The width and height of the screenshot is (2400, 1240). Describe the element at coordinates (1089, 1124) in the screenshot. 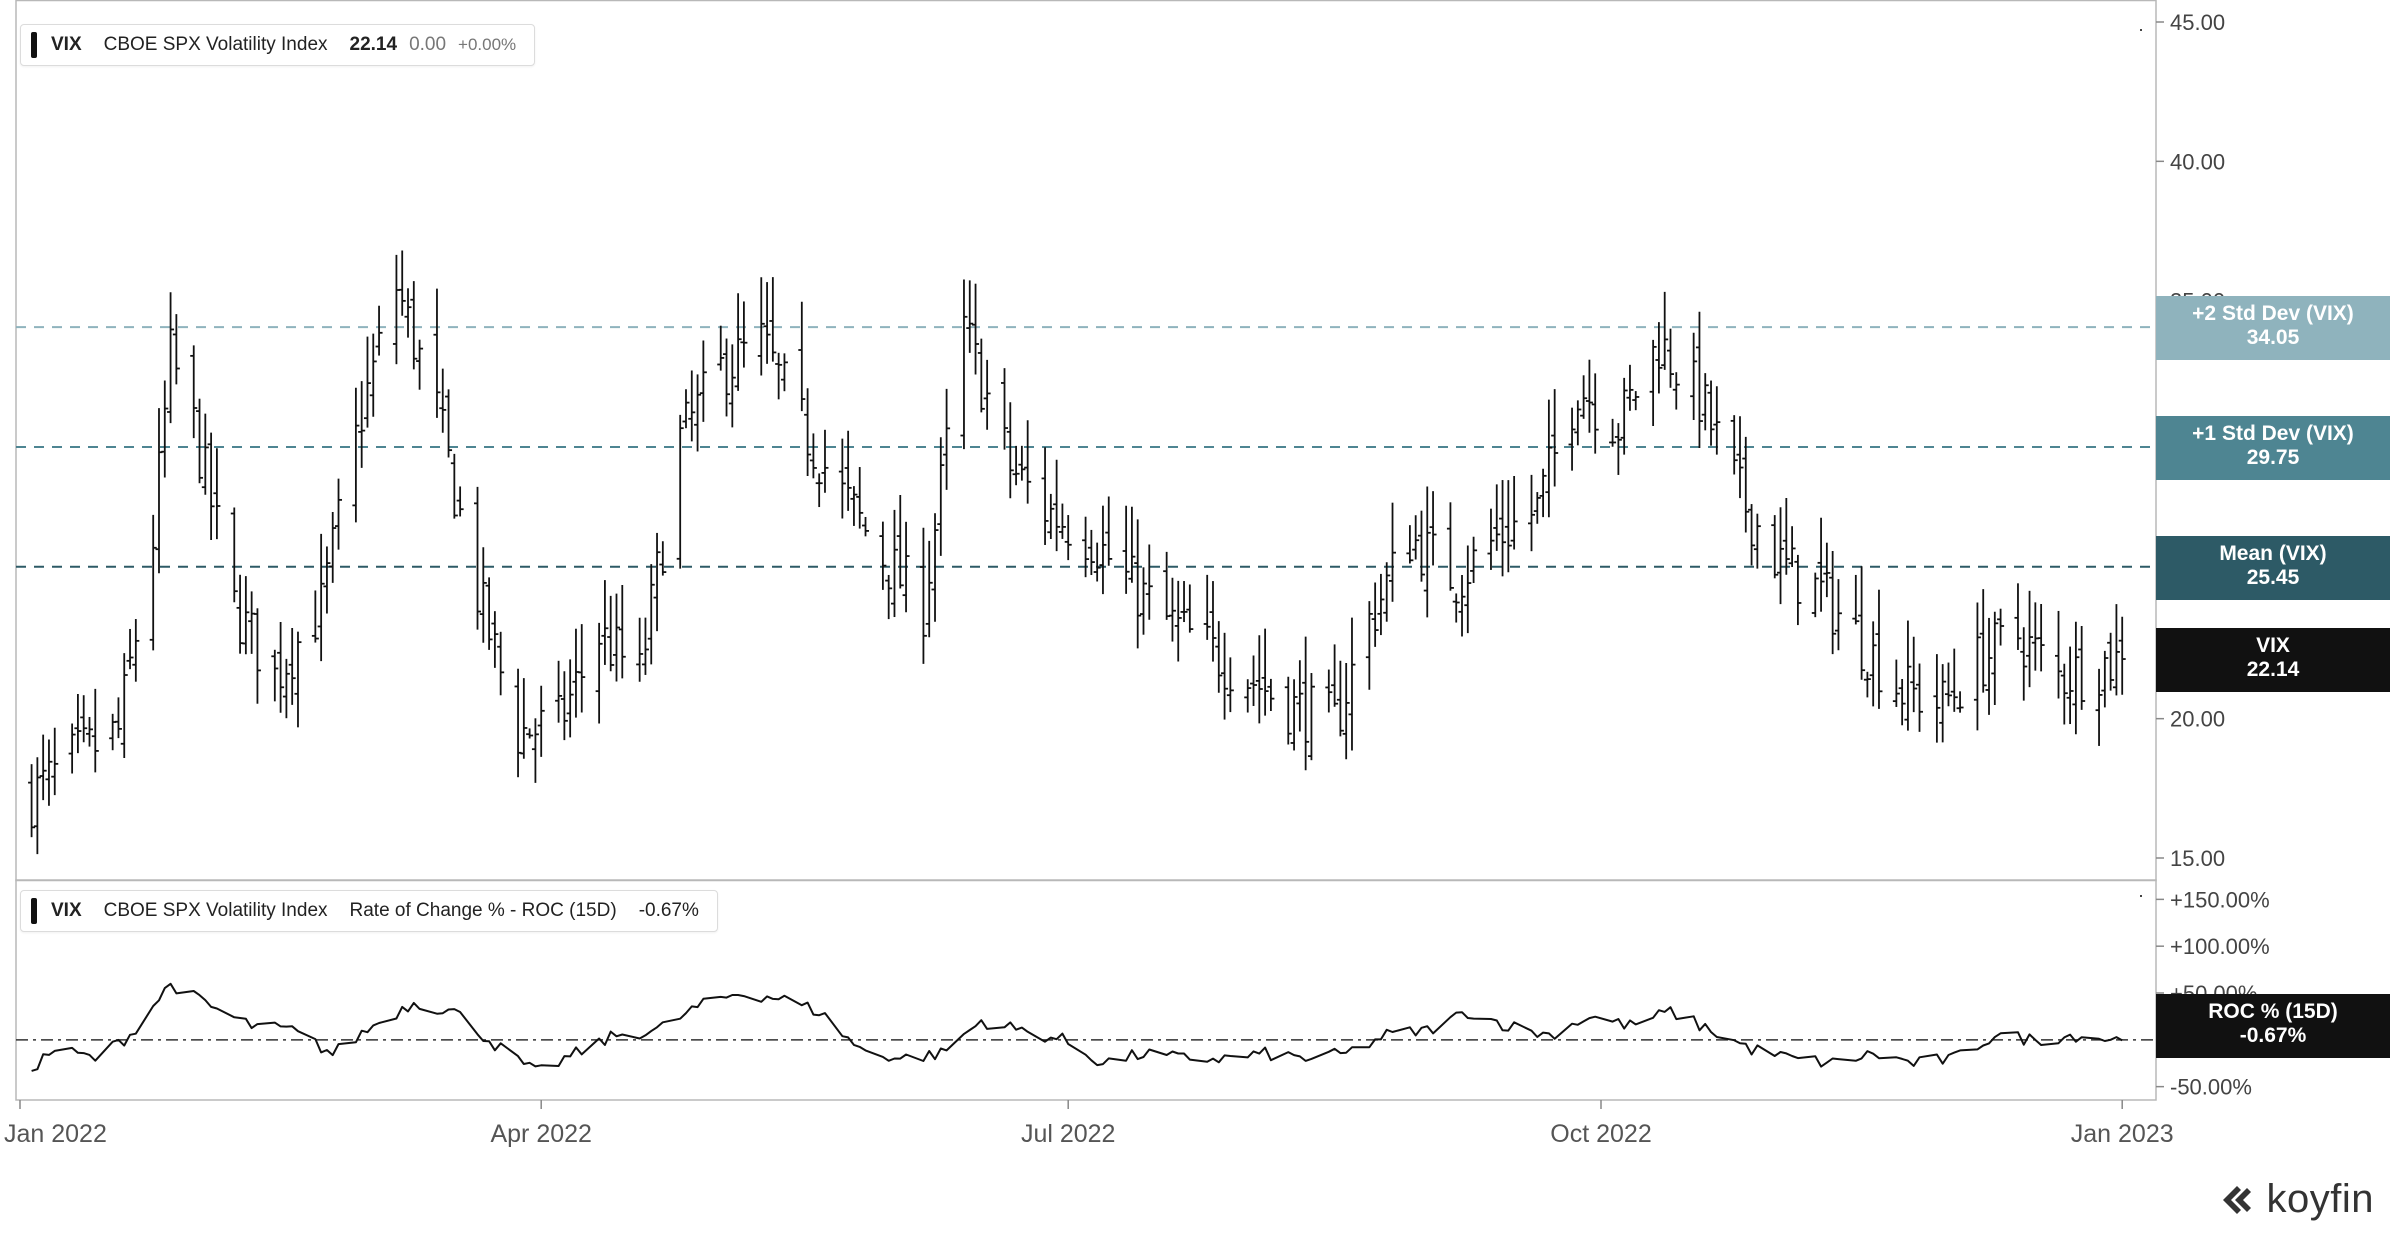

I see `time-axis: Jan 2022 Apr 2022 Jul 2022 Oct 2022 Jan 2023` at that location.